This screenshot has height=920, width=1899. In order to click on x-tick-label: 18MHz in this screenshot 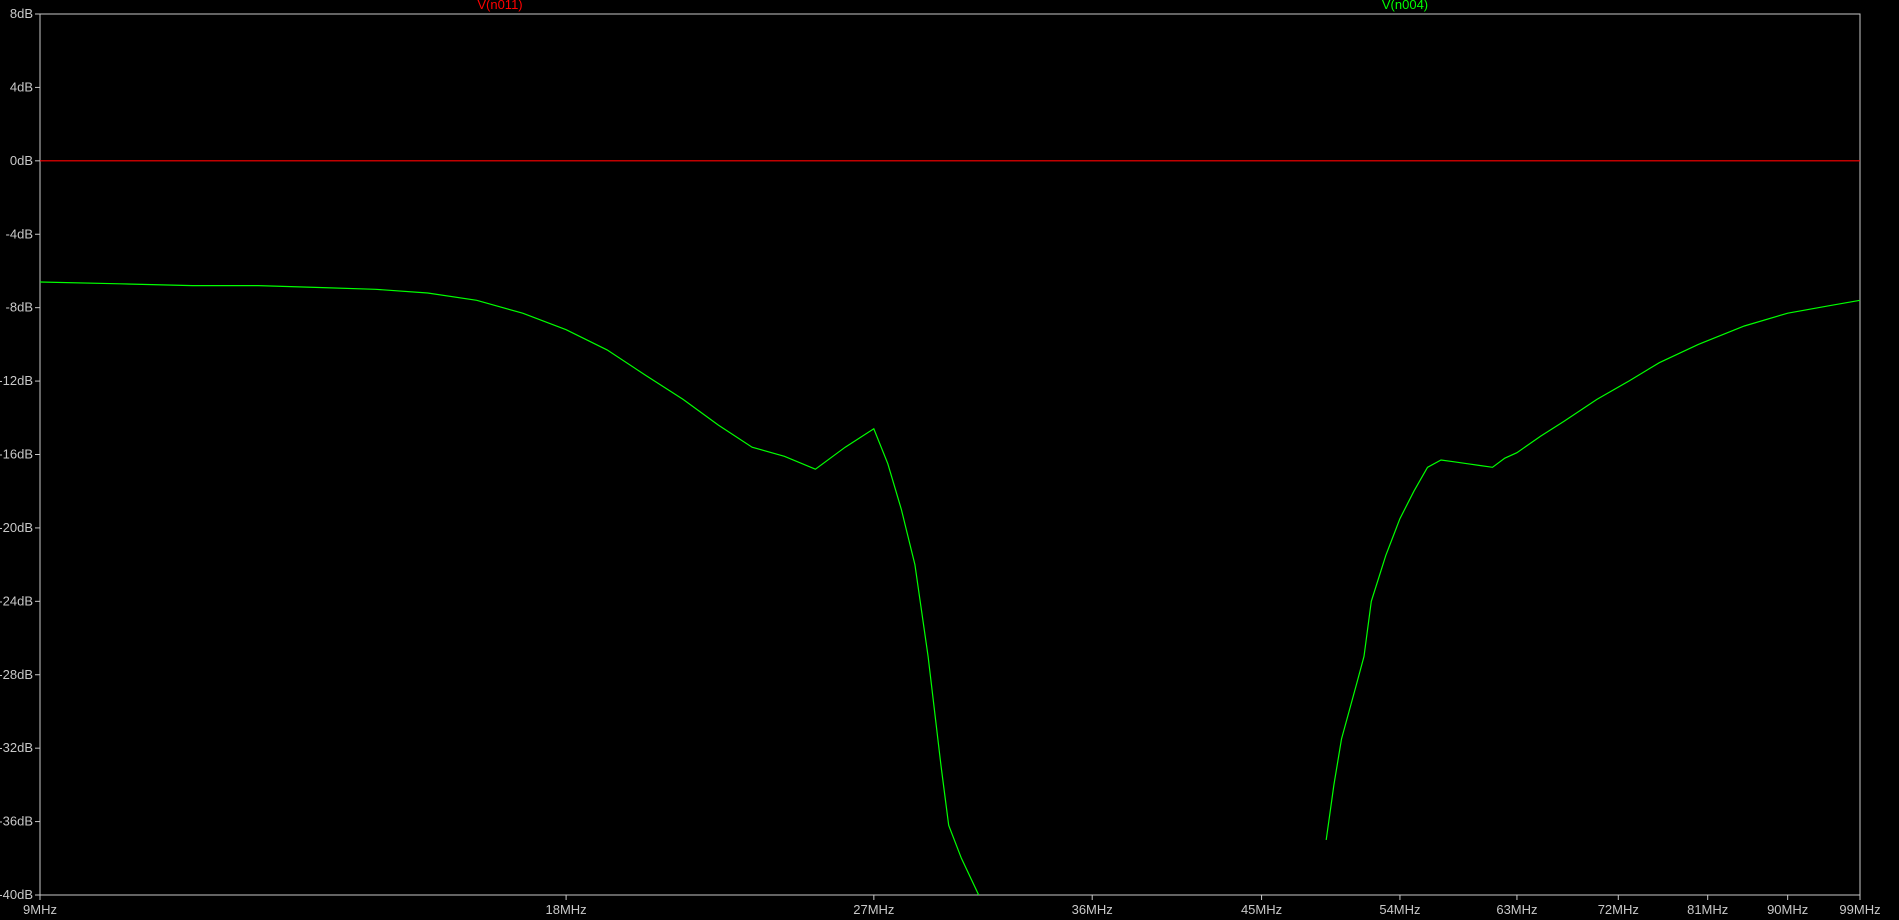, I will do `click(566, 909)`.